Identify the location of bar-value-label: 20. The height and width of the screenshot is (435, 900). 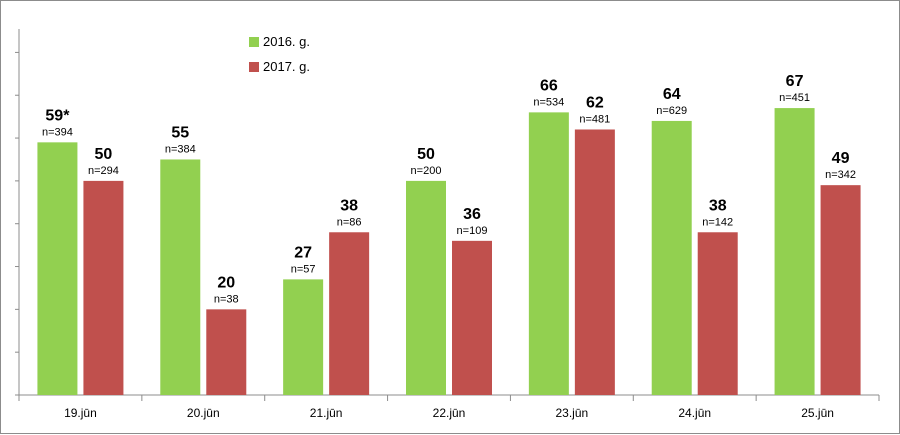
(226, 282).